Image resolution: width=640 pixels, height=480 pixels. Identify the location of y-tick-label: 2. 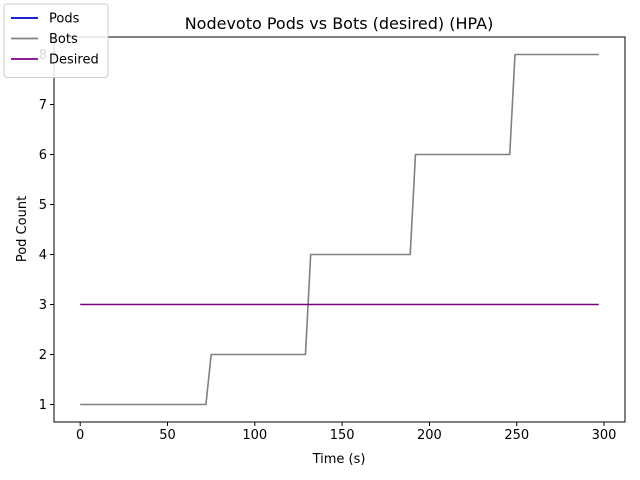
(43, 355).